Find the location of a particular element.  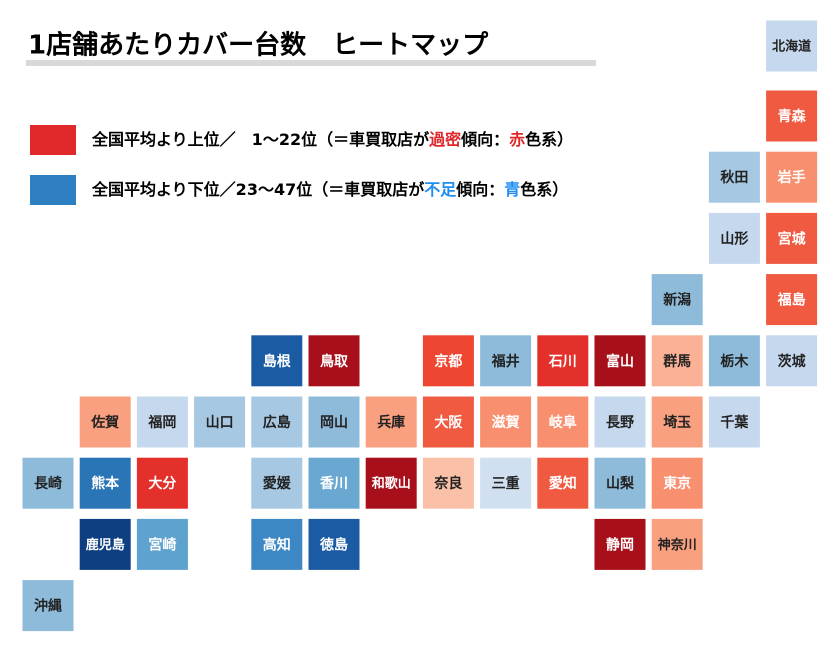

legend-text-part: 青 is located at coordinates (512, 189).